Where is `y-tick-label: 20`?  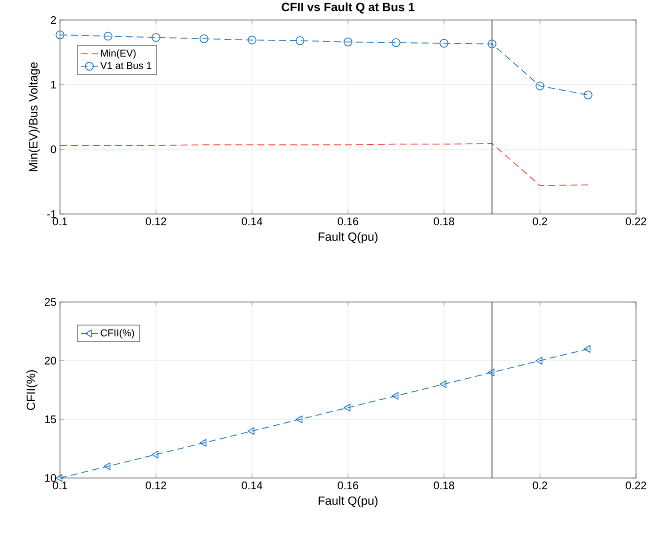
y-tick-label: 20 is located at coordinates (50, 360).